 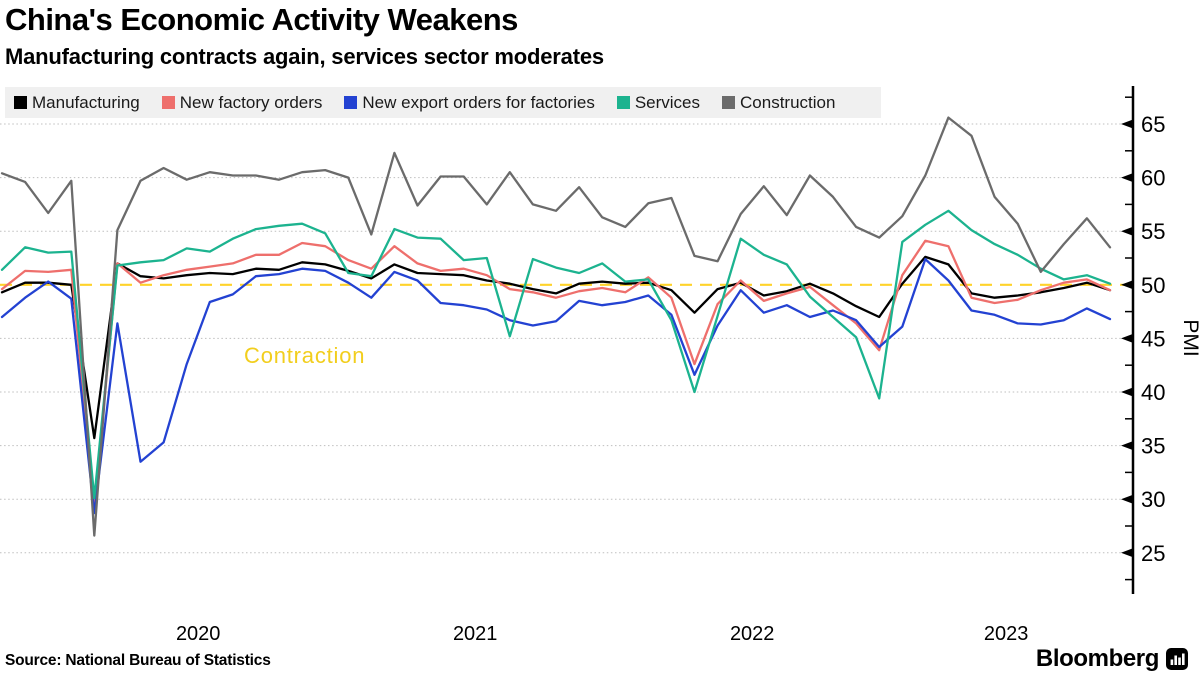 What do you see at coordinates (475, 634) in the screenshot?
I see `x-year-label-2021: 2021` at bounding box center [475, 634].